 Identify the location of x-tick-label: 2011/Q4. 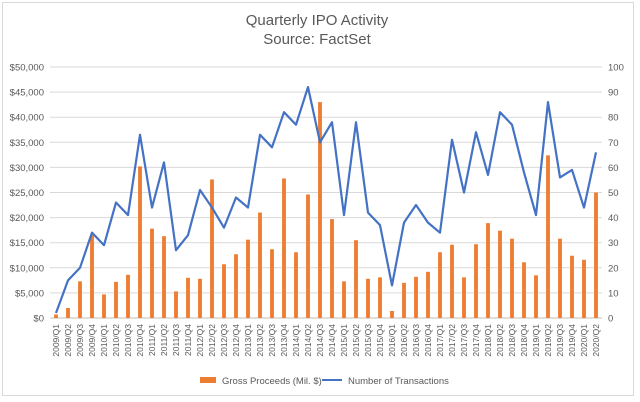
(188, 340).